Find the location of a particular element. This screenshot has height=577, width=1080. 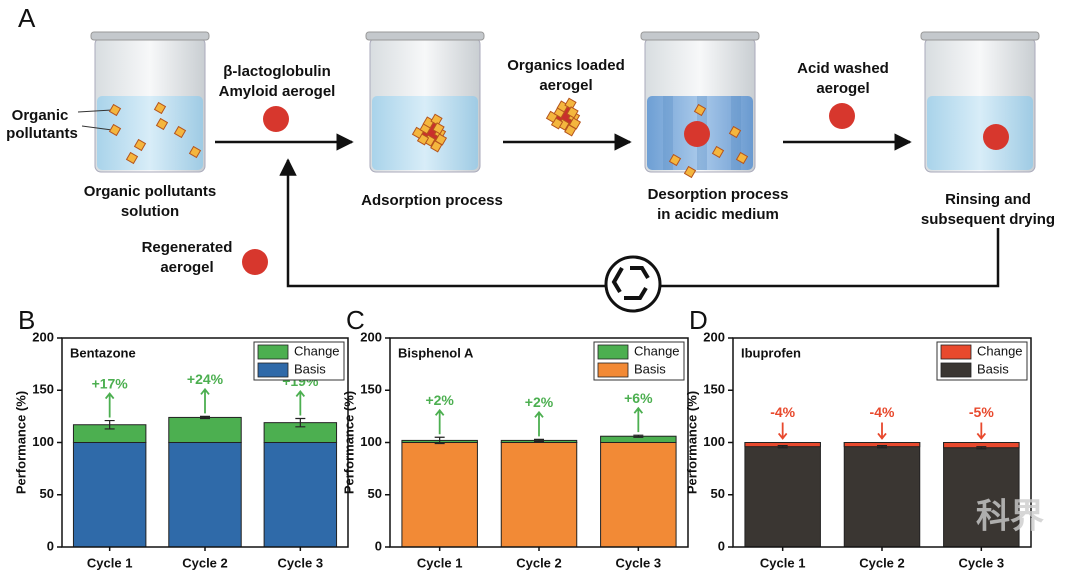

legend-label: Basis is located at coordinates (310, 368).